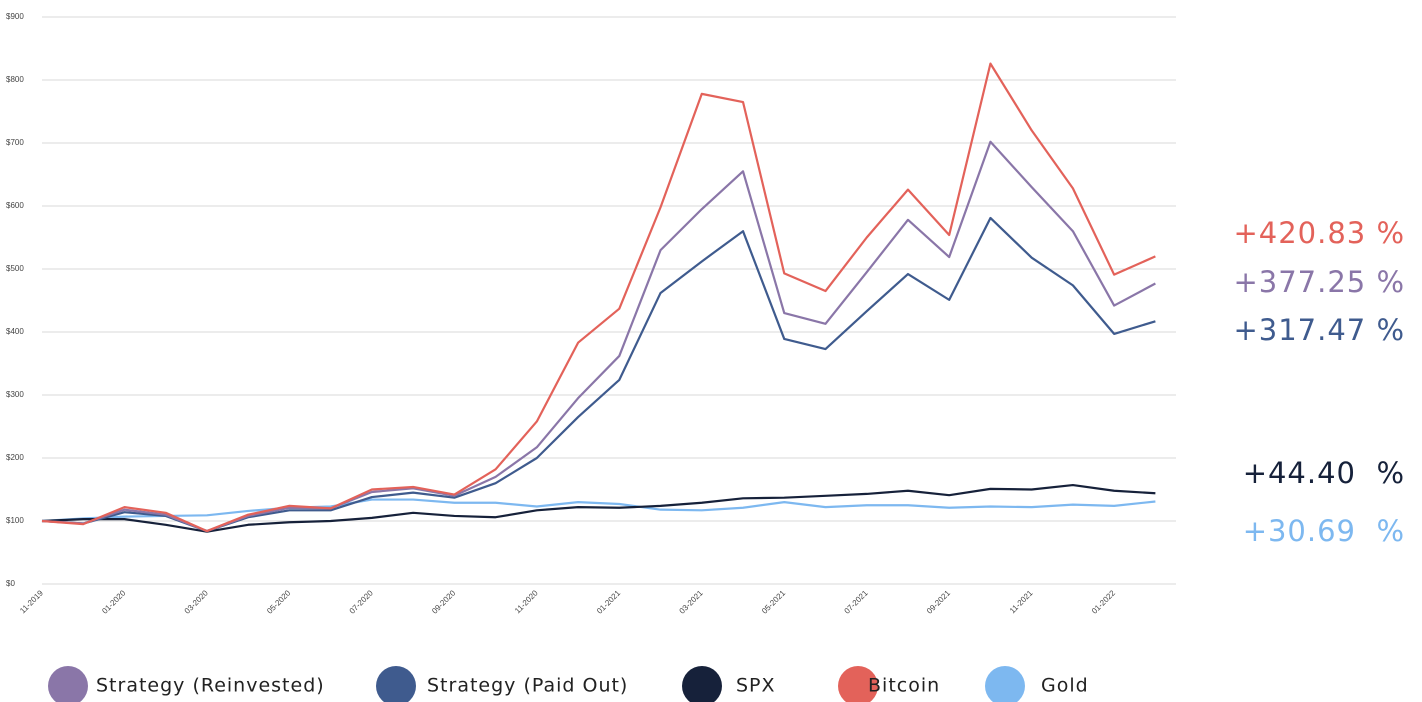 This screenshot has width=1422, height=702. Describe the element at coordinates (210, 686) in the screenshot. I see `legend-label: Strategy (Reinvested)` at that location.